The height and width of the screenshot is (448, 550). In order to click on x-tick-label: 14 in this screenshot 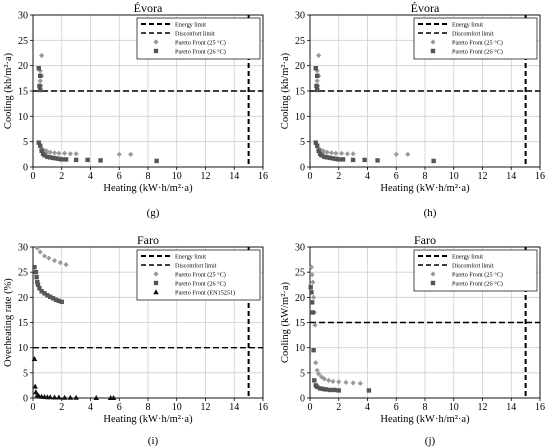, I will do `click(511, 176)`.